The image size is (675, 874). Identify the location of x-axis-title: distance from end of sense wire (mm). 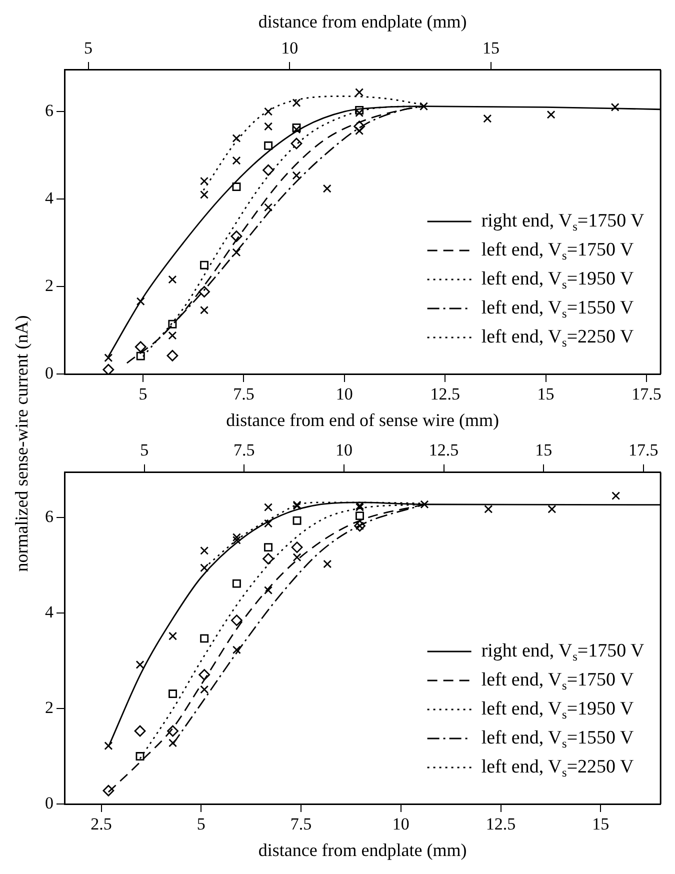
(363, 420).